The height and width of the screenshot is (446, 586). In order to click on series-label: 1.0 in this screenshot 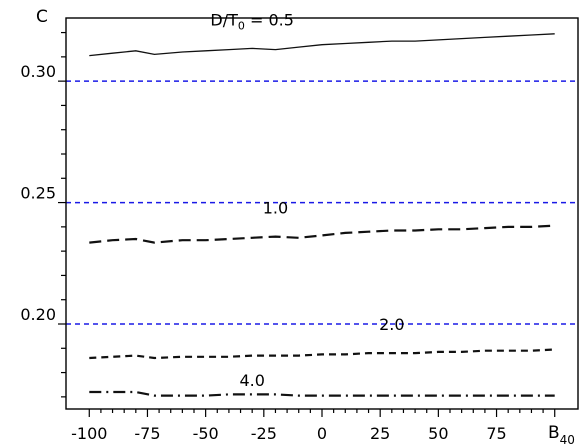, I will do `click(275, 208)`.